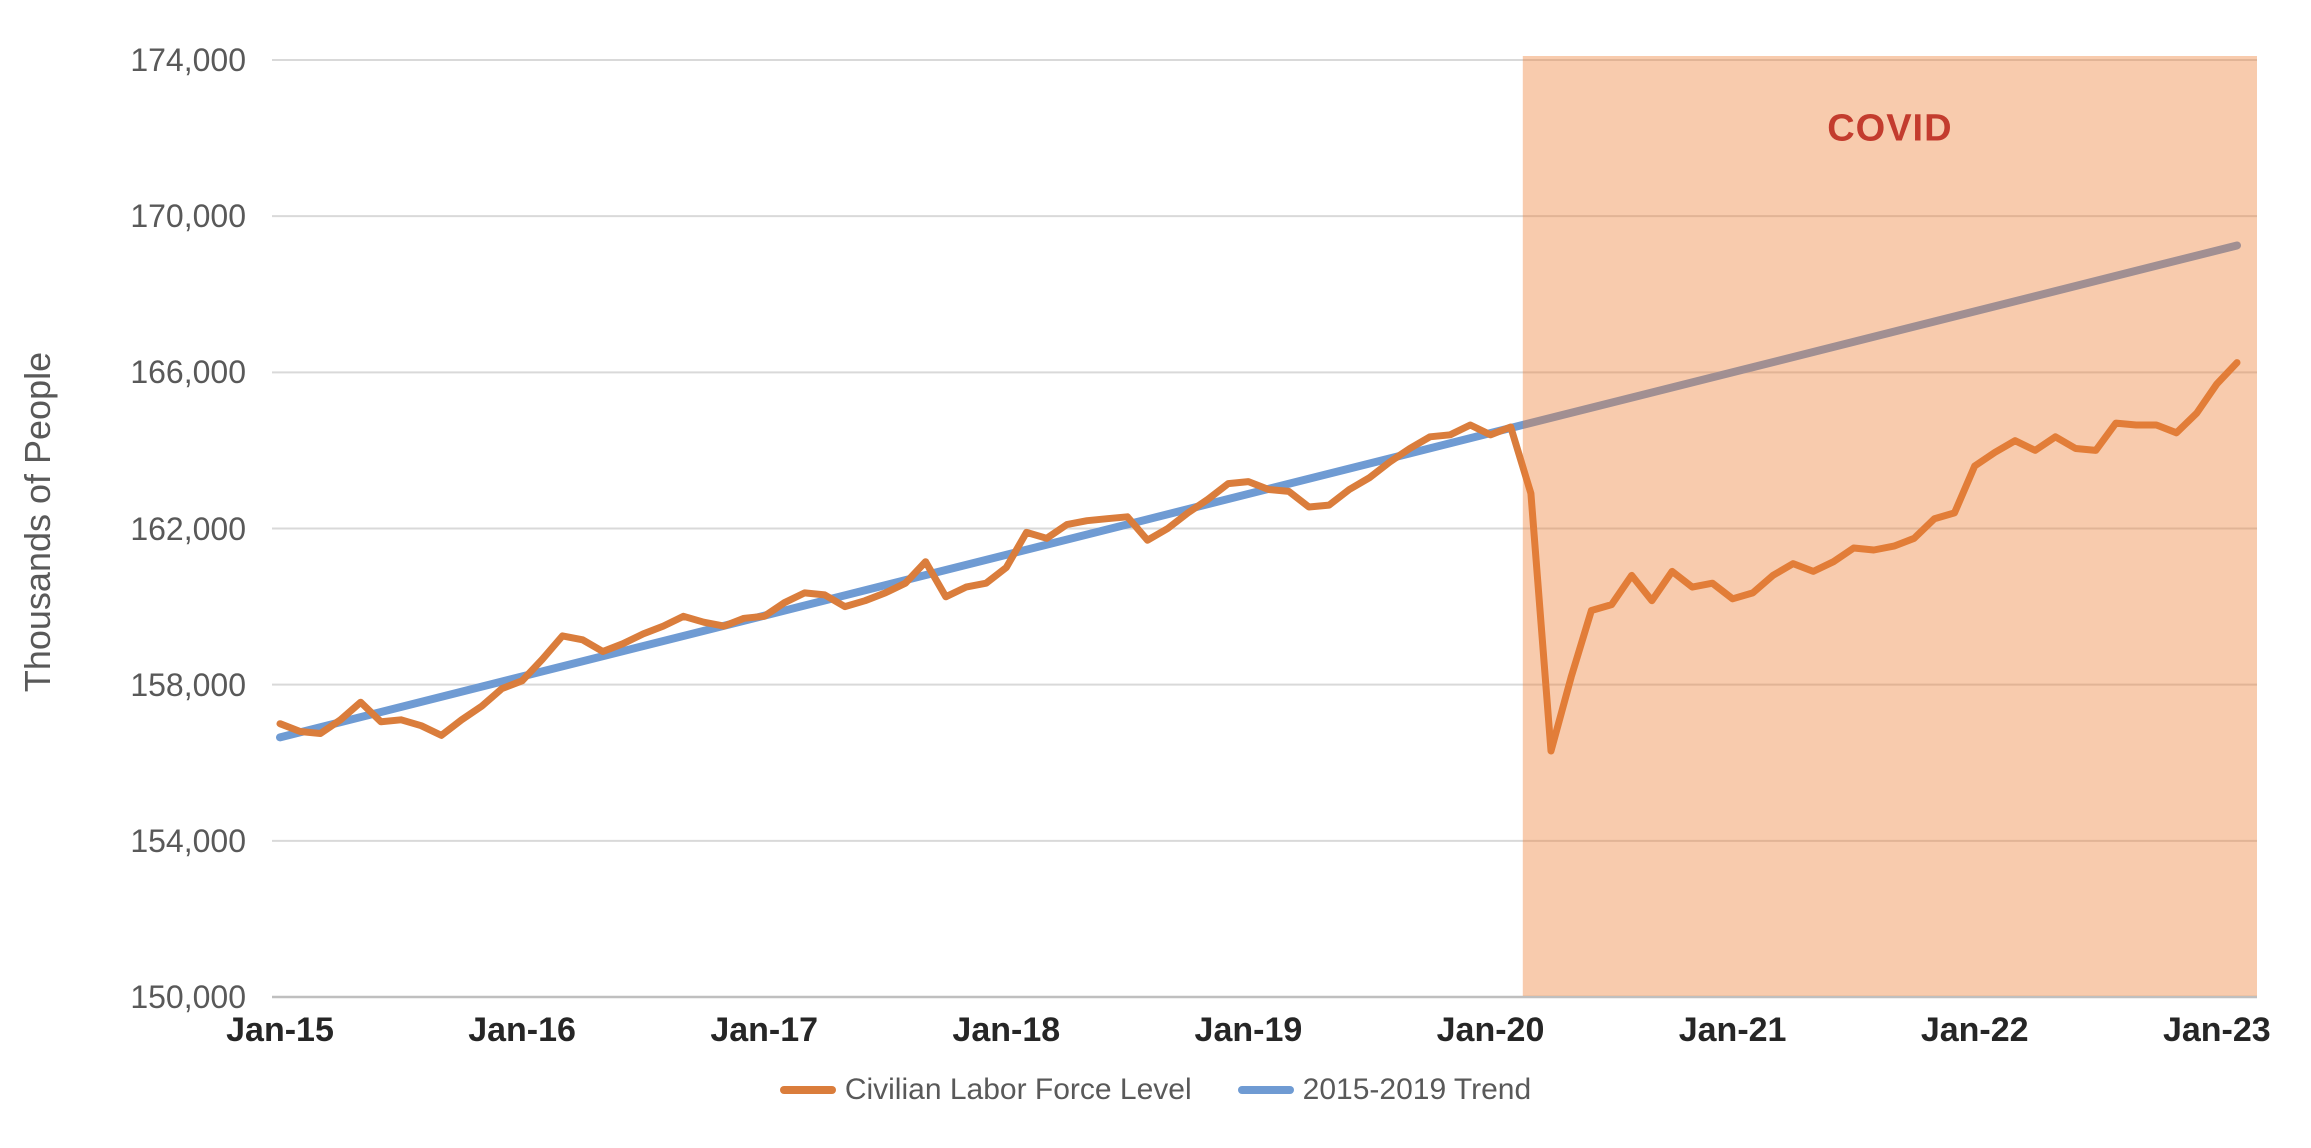 This screenshot has height=1148, width=2311. I want to click on x-tick-label: Jan-16, so click(522, 1030).